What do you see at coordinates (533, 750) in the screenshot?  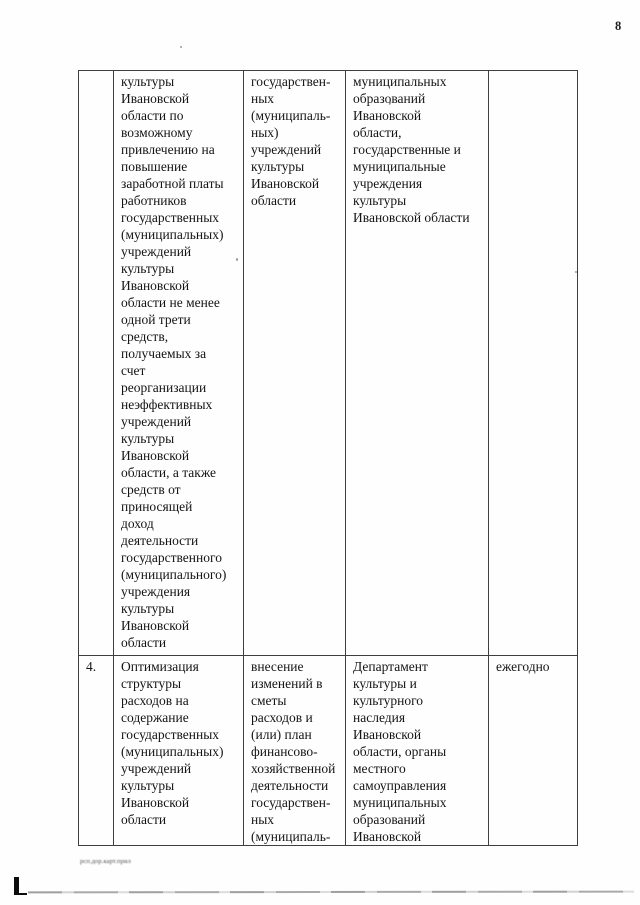 I see `cell-term: ежегодно` at bounding box center [533, 750].